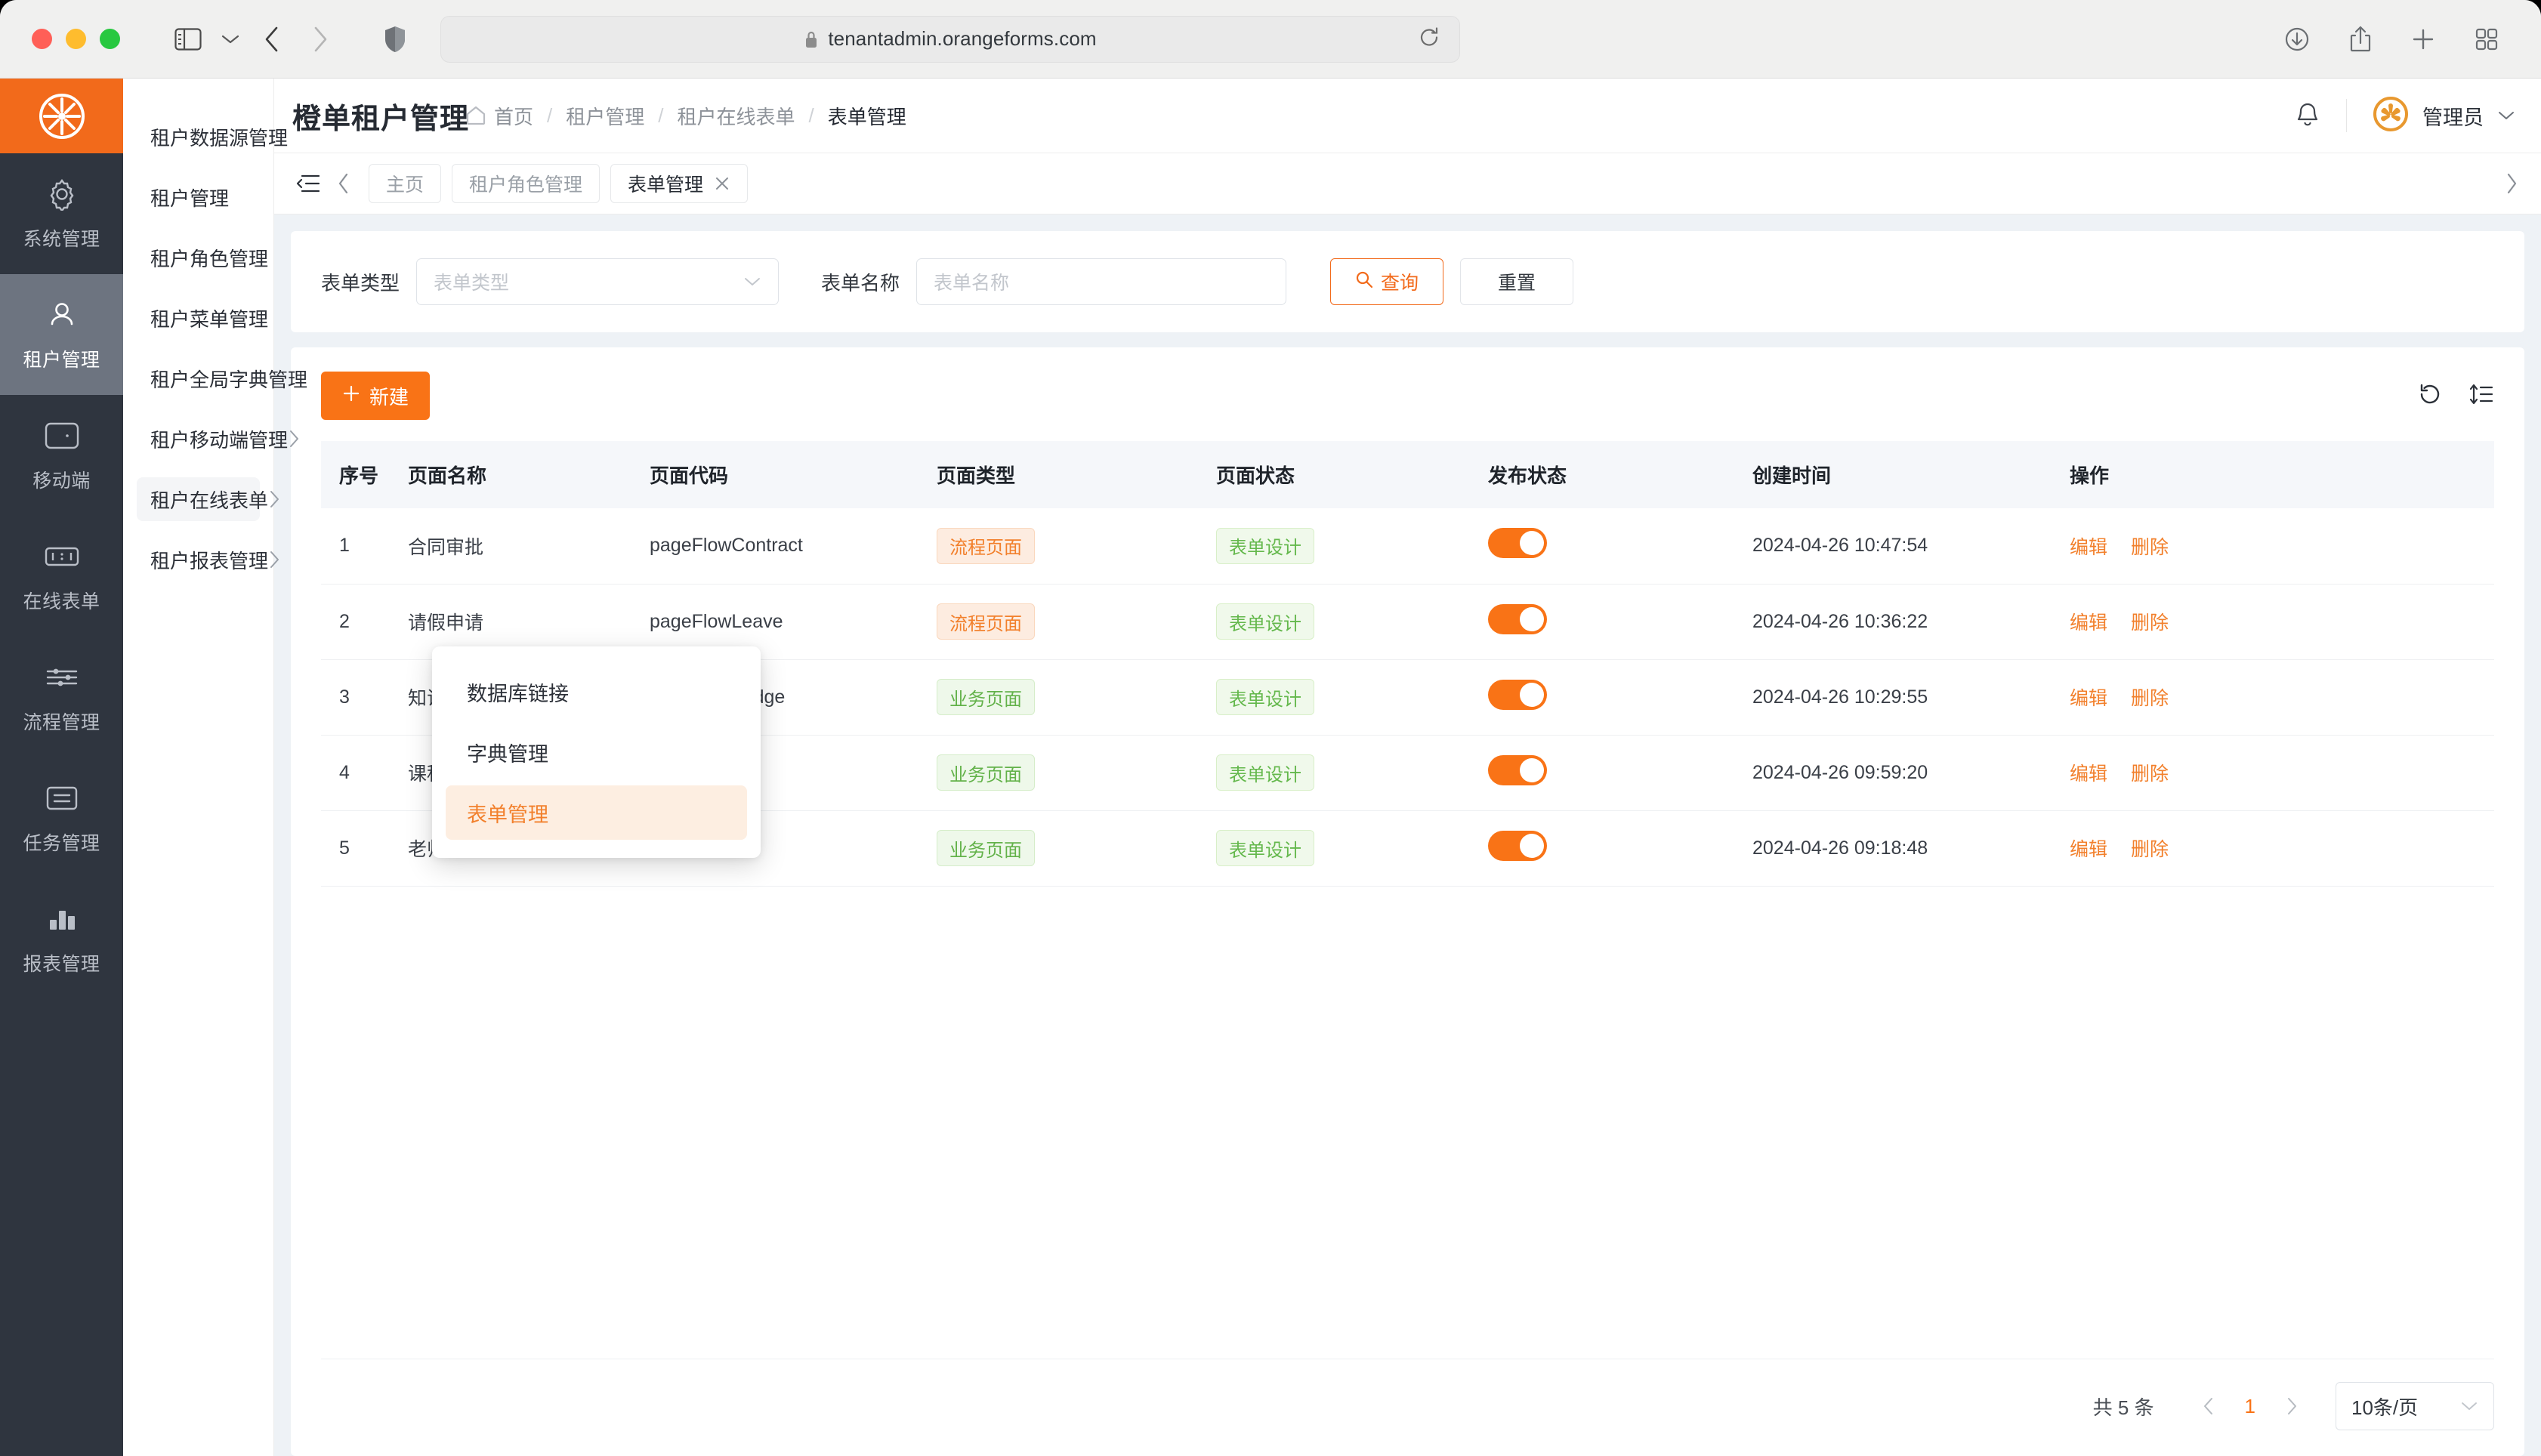 This screenshot has height=1456, width=2541. Describe the element at coordinates (1429, 39) in the screenshot. I see `reload-icon` at that location.